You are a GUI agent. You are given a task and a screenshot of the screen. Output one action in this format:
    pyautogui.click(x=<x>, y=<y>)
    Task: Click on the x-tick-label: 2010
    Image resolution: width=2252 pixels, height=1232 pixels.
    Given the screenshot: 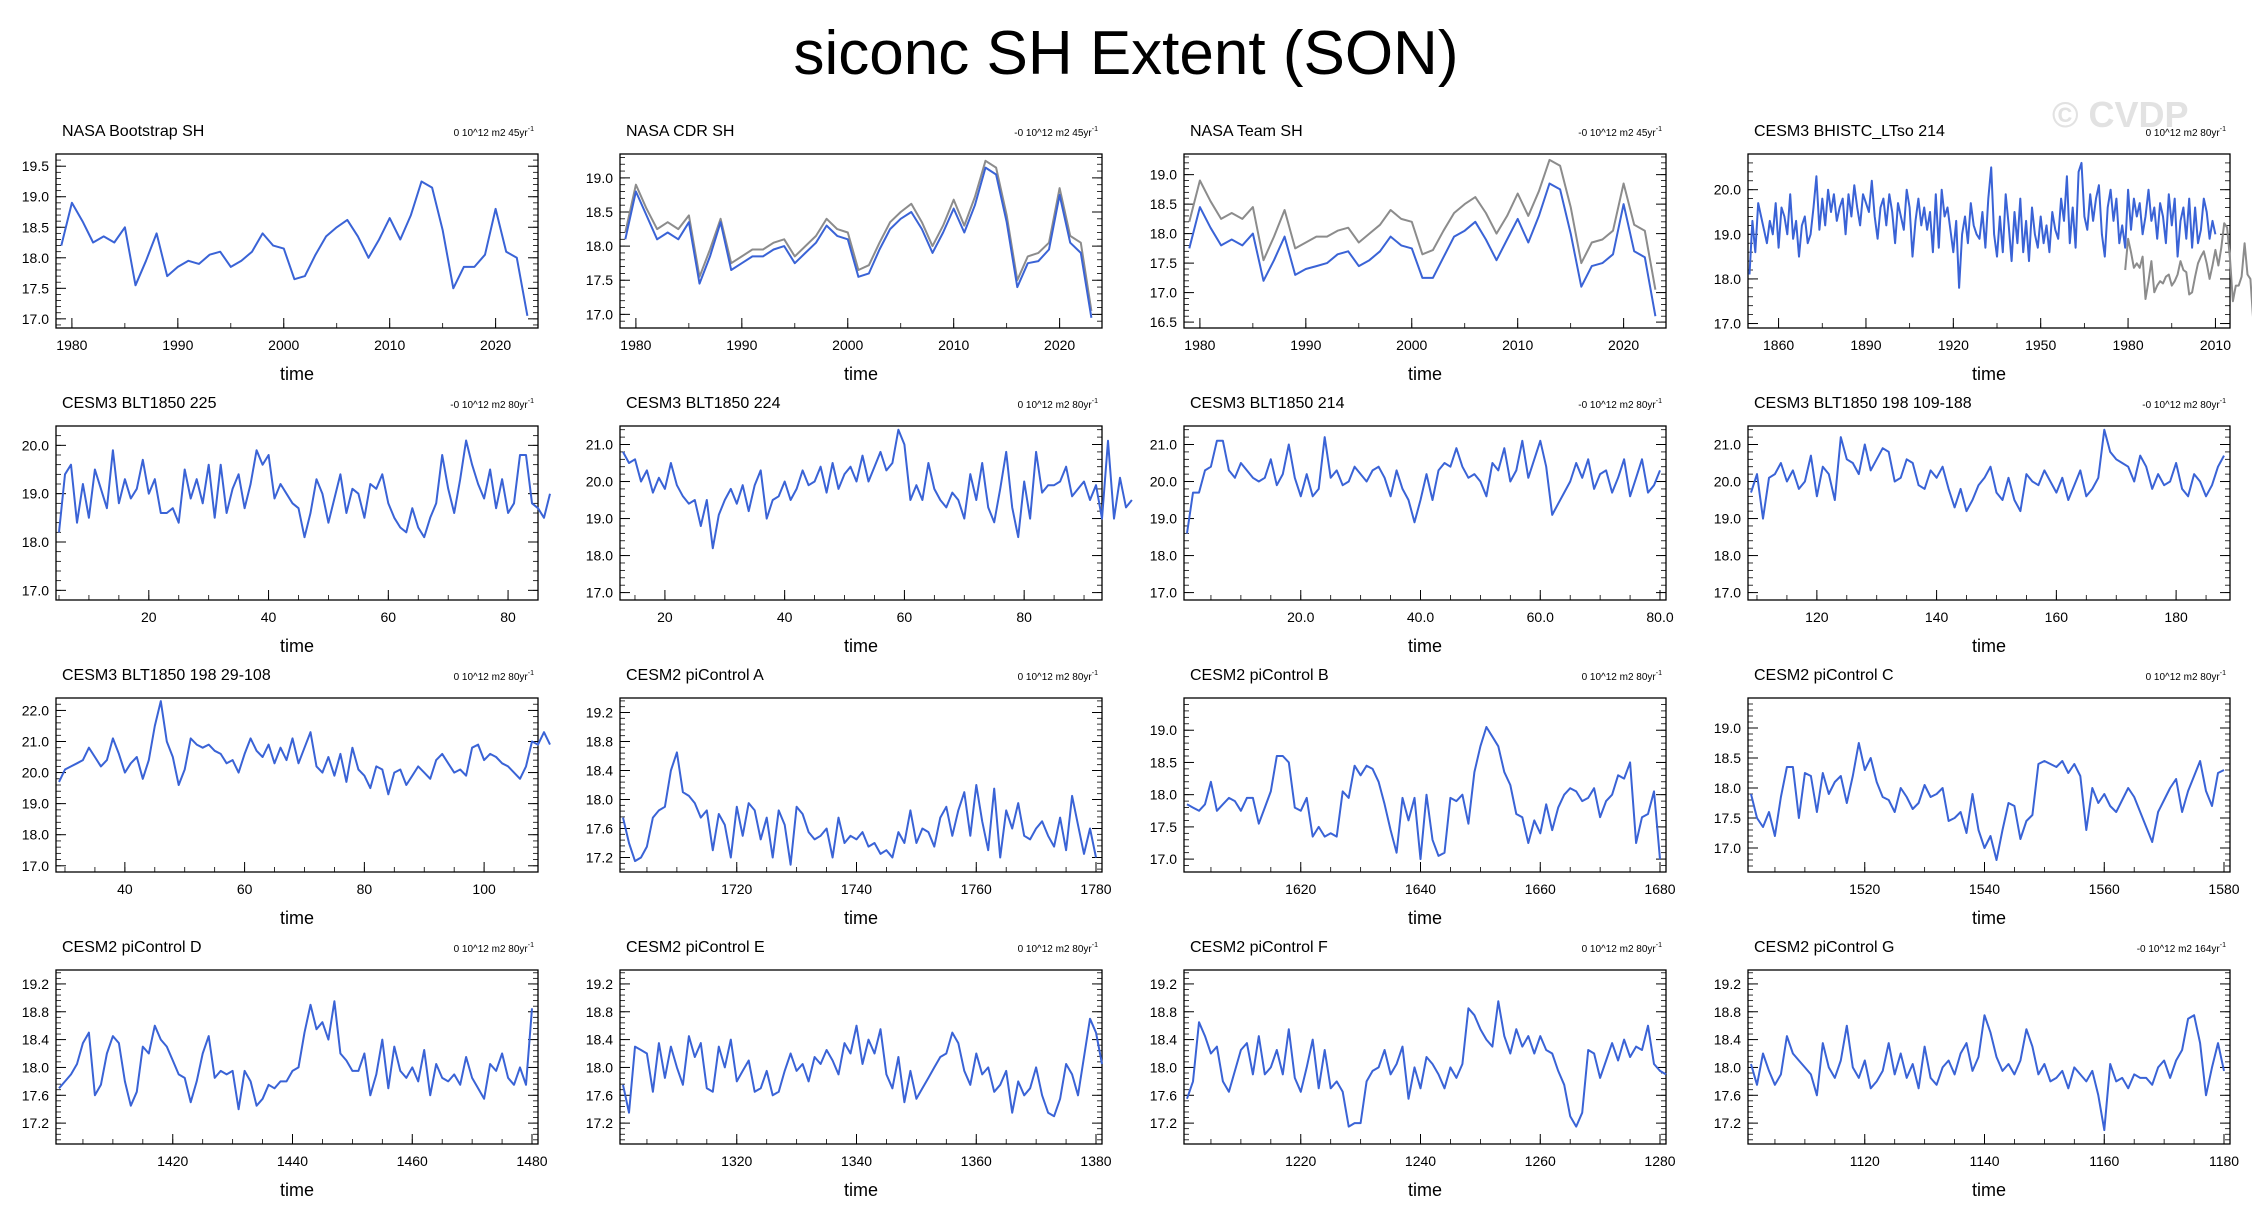 What is the action you would take?
    pyautogui.click(x=389, y=345)
    